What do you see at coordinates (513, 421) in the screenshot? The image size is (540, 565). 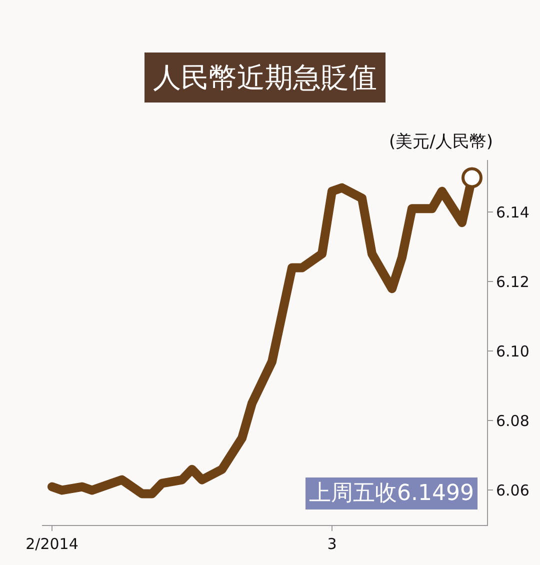 I see `y-tick-label: 6.08` at bounding box center [513, 421].